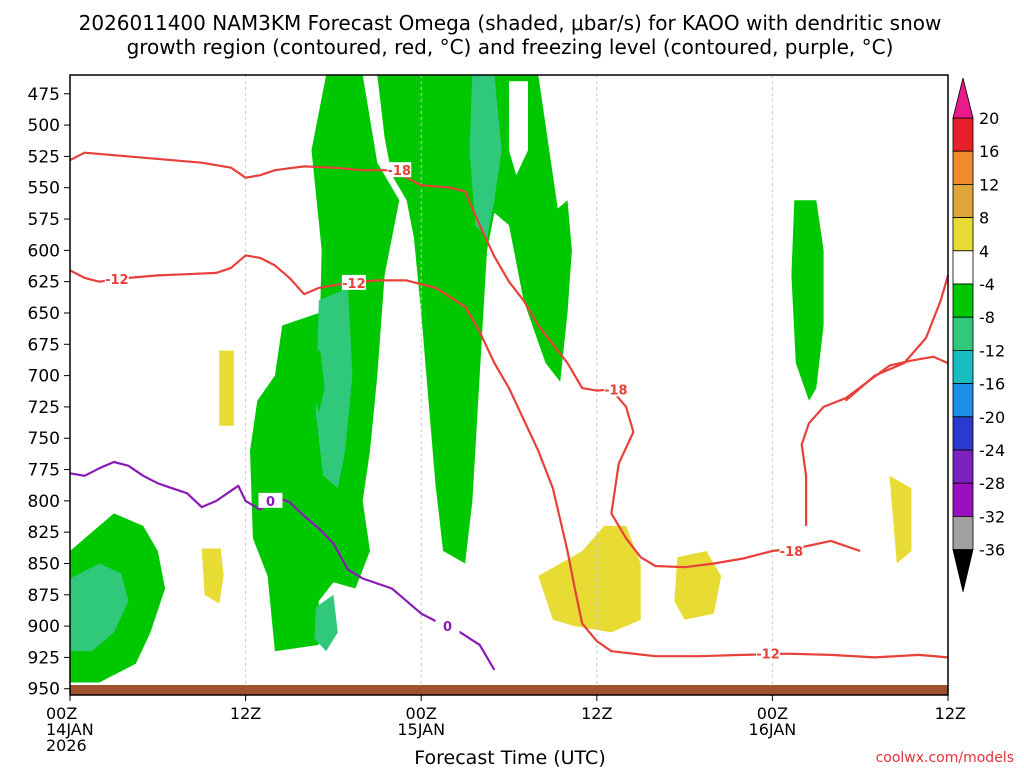 The height and width of the screenshot is (768, 1024). Describe the element at coordinates (44, 283) in the screenshot. I see `y-tick-label-625: 625` at that location.